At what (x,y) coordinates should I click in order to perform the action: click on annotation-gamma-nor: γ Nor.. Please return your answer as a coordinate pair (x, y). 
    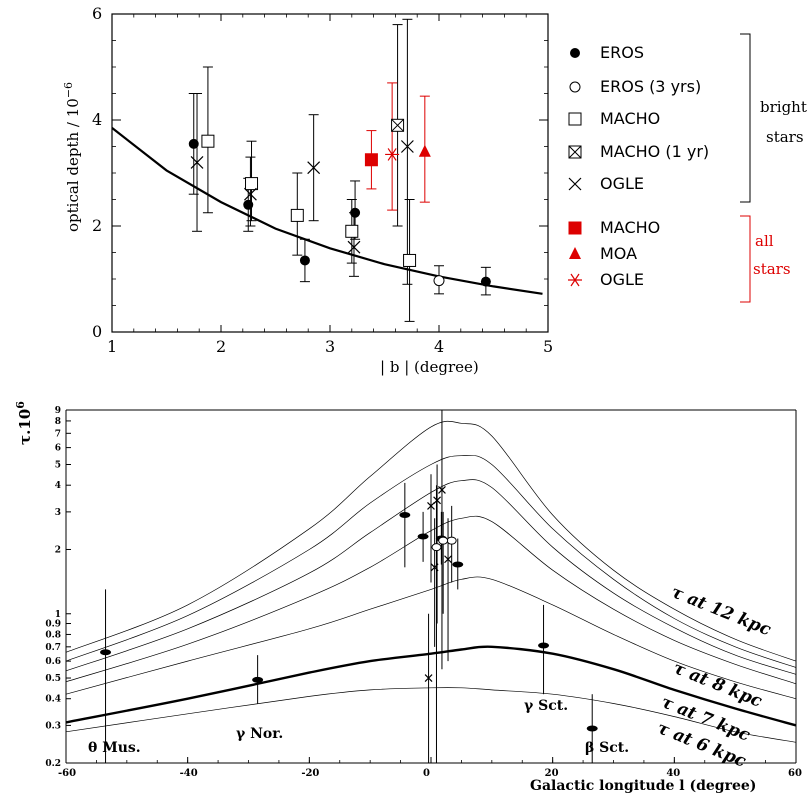
    Looking at the image, I should click on (259, 734).